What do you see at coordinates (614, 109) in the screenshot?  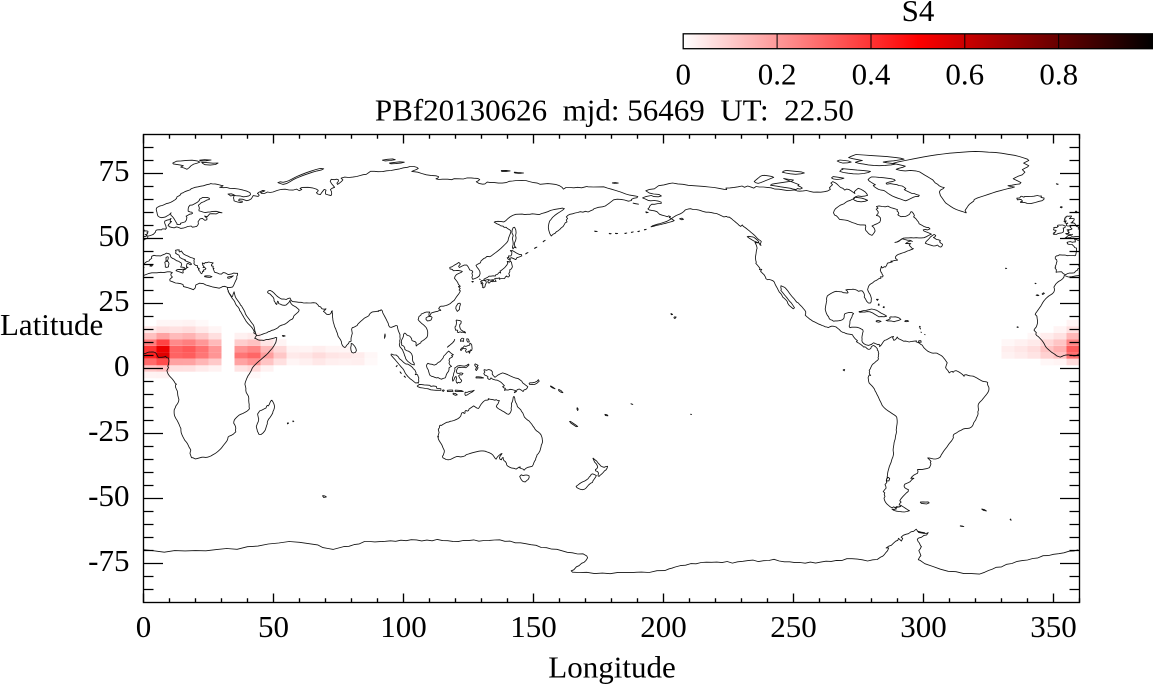 I see `svg-text:PBf20130626 mjd: 56469 UT:: PBf20130626 mjd: 56469 UT: 22.50` at bounding box center [614, 109].